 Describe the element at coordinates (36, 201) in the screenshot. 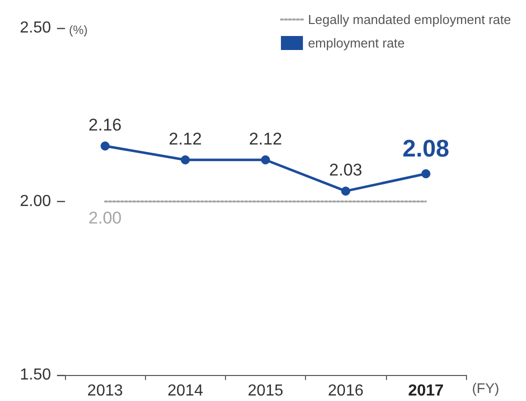

I see `y-tick-label: 2.00` at that location.